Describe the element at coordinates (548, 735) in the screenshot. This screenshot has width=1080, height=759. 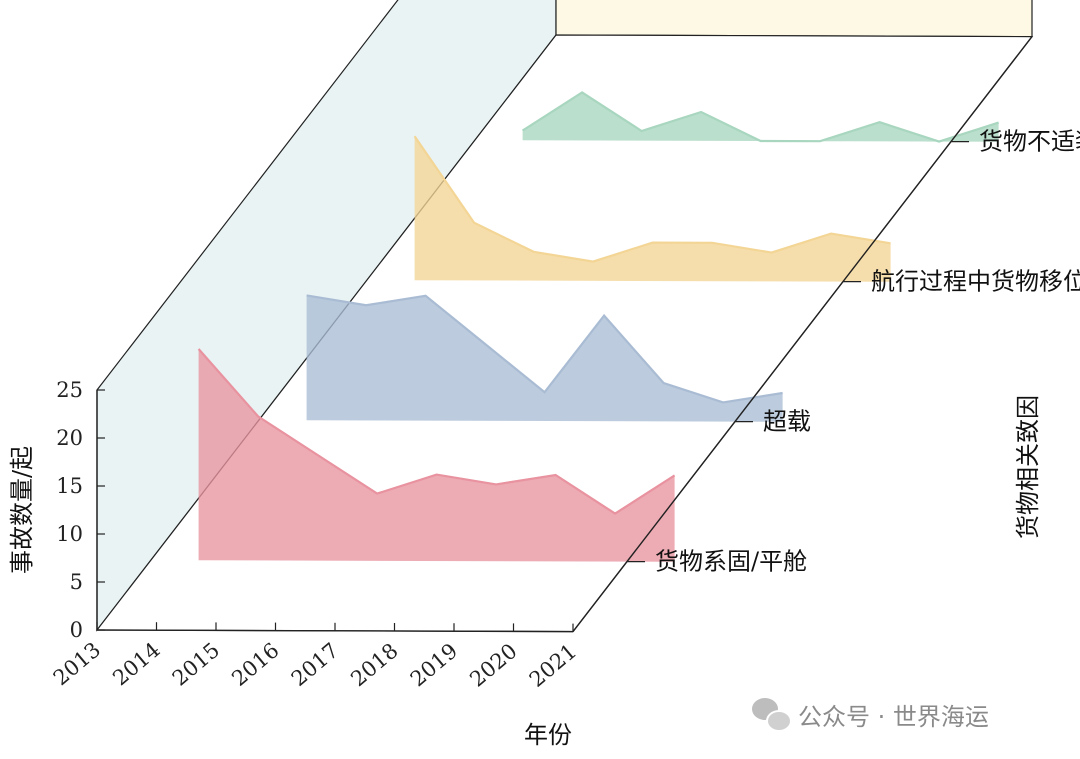
I see `x-axis-title: 年份` at that location.